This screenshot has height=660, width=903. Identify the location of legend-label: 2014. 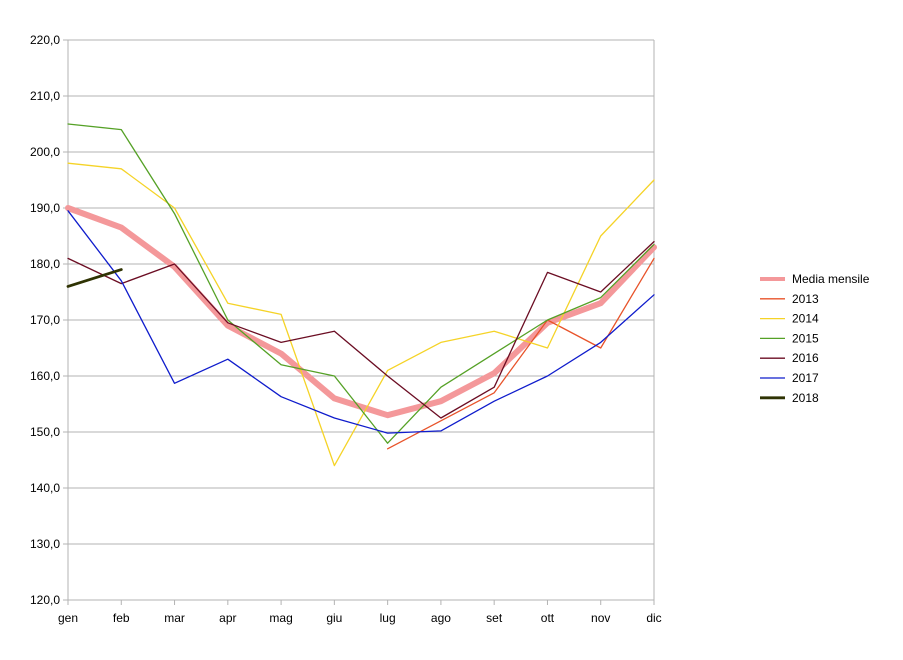
(805, 319).